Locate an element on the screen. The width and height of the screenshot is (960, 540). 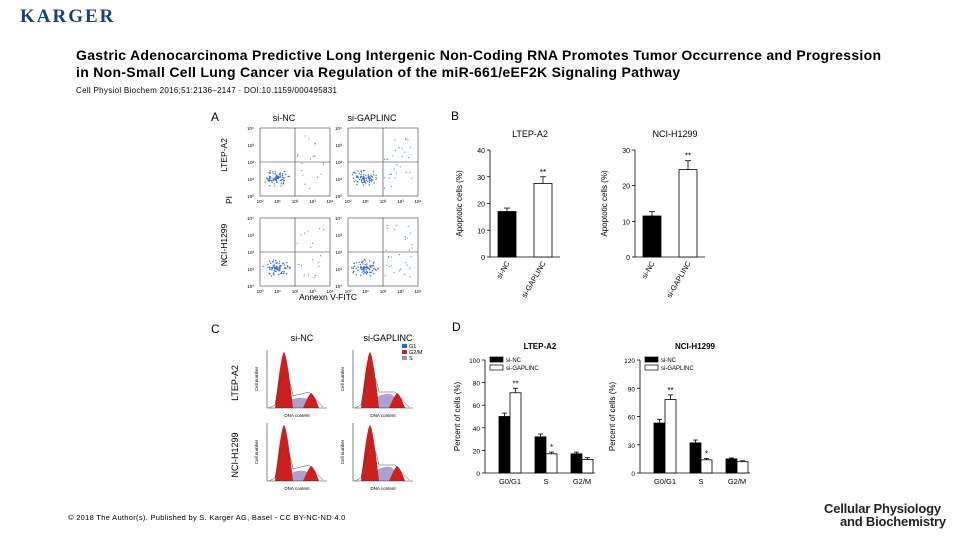
legend-swatch-s is located at coordinates (404, 358).